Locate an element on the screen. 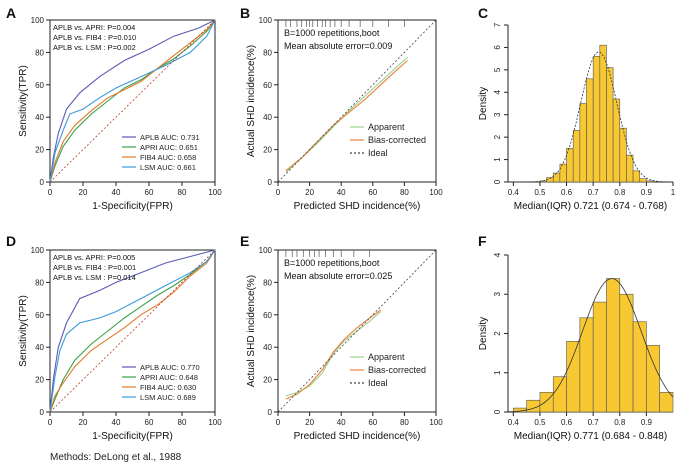 This screenshot has width=700, height=467. panel-e-y-tick-label: 80 is located at coordinates (267, 282).